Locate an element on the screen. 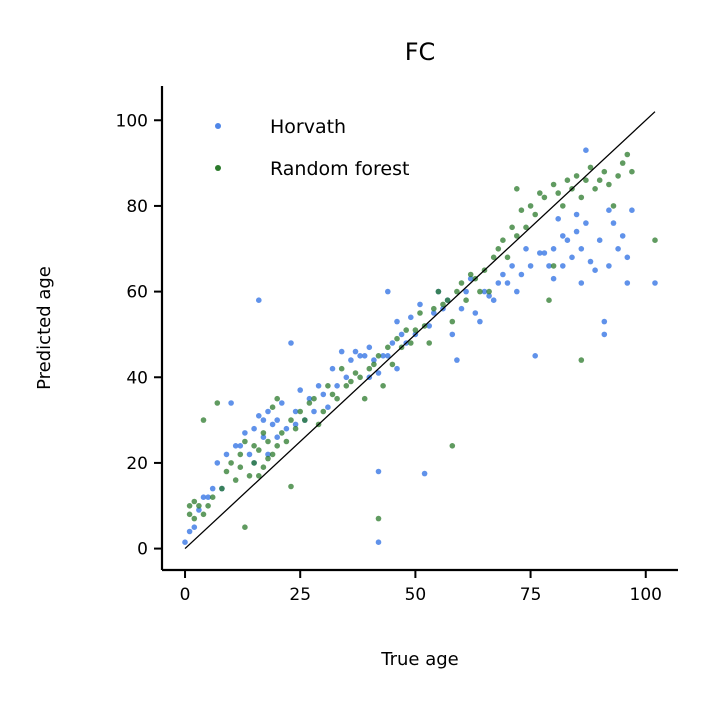  y-tick-label-20: 20 is located at coordinates (137, 464).